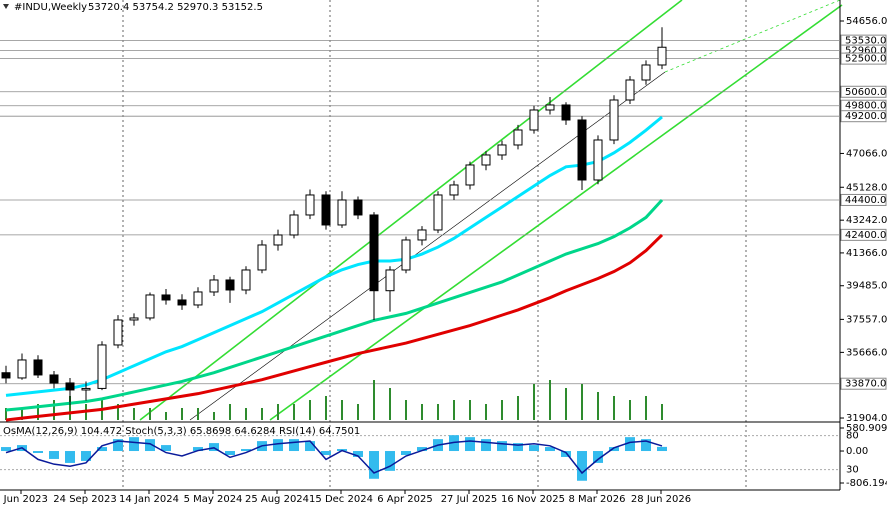  I want to click on level-label: 33870.0, so click(865, 384).